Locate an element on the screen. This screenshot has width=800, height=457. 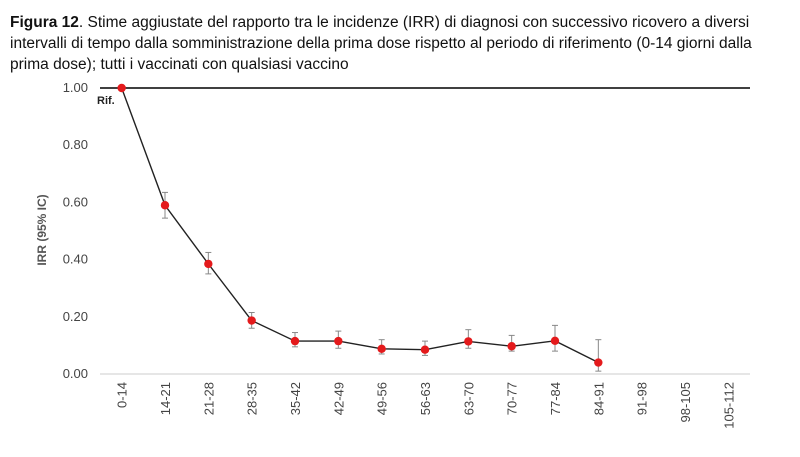
y-tick-label: 0.00 is located at coordinates (75, 373).